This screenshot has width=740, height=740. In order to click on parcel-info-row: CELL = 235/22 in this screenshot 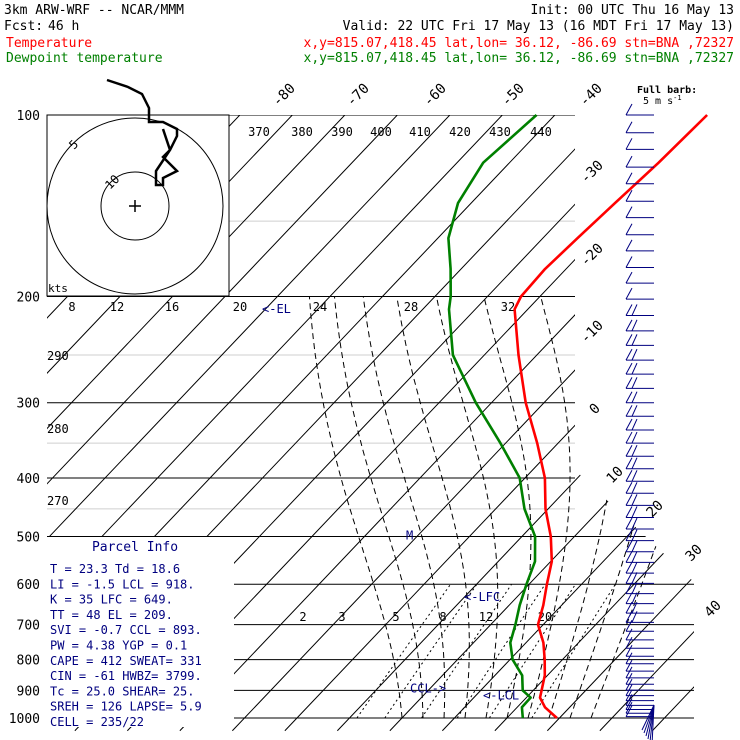, I will do `click(97, 722)`.